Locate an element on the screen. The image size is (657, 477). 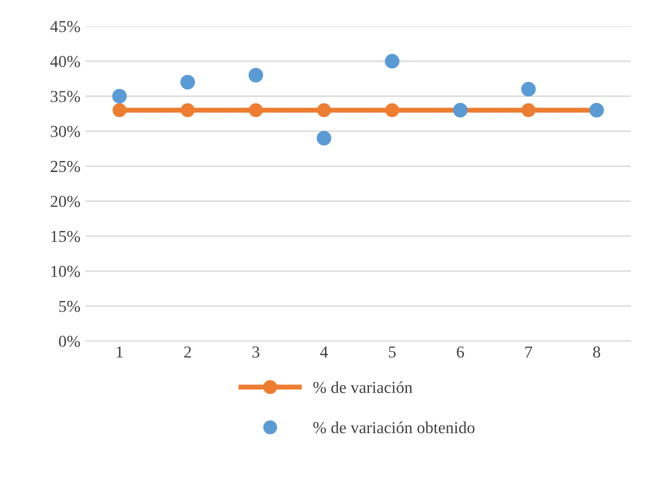
x-tick-label: 8 is located at coordinates (596, 352).